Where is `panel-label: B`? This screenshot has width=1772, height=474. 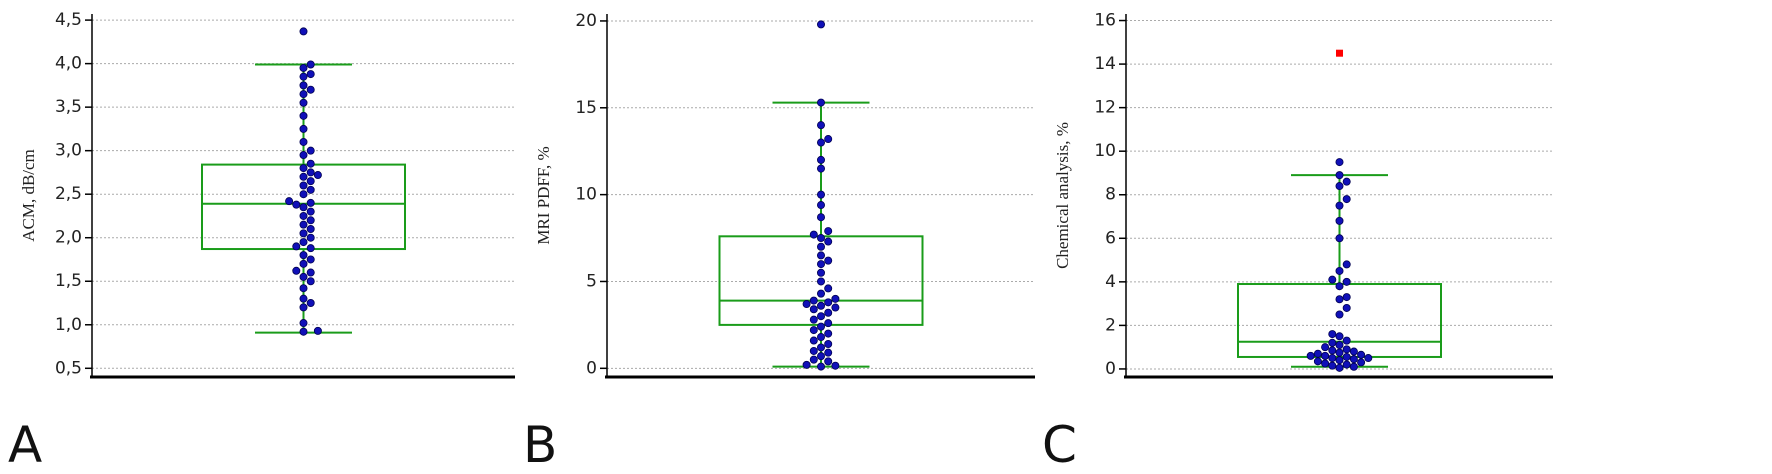
panel-label: B is located at coordinates (540, 445).